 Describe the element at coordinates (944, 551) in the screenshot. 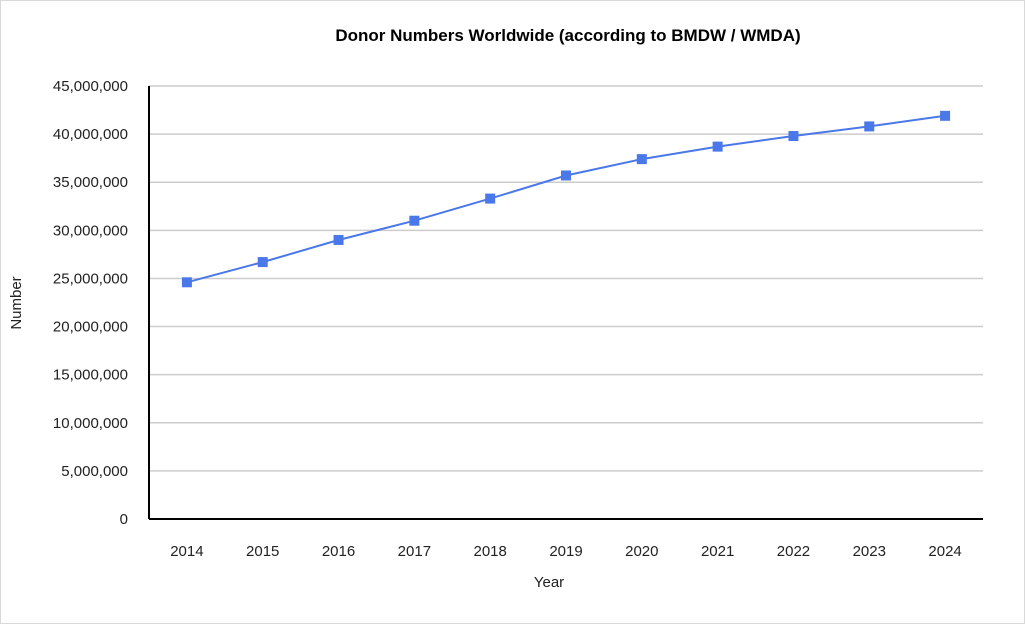

I see `x-tick-label: 2024` at that location.